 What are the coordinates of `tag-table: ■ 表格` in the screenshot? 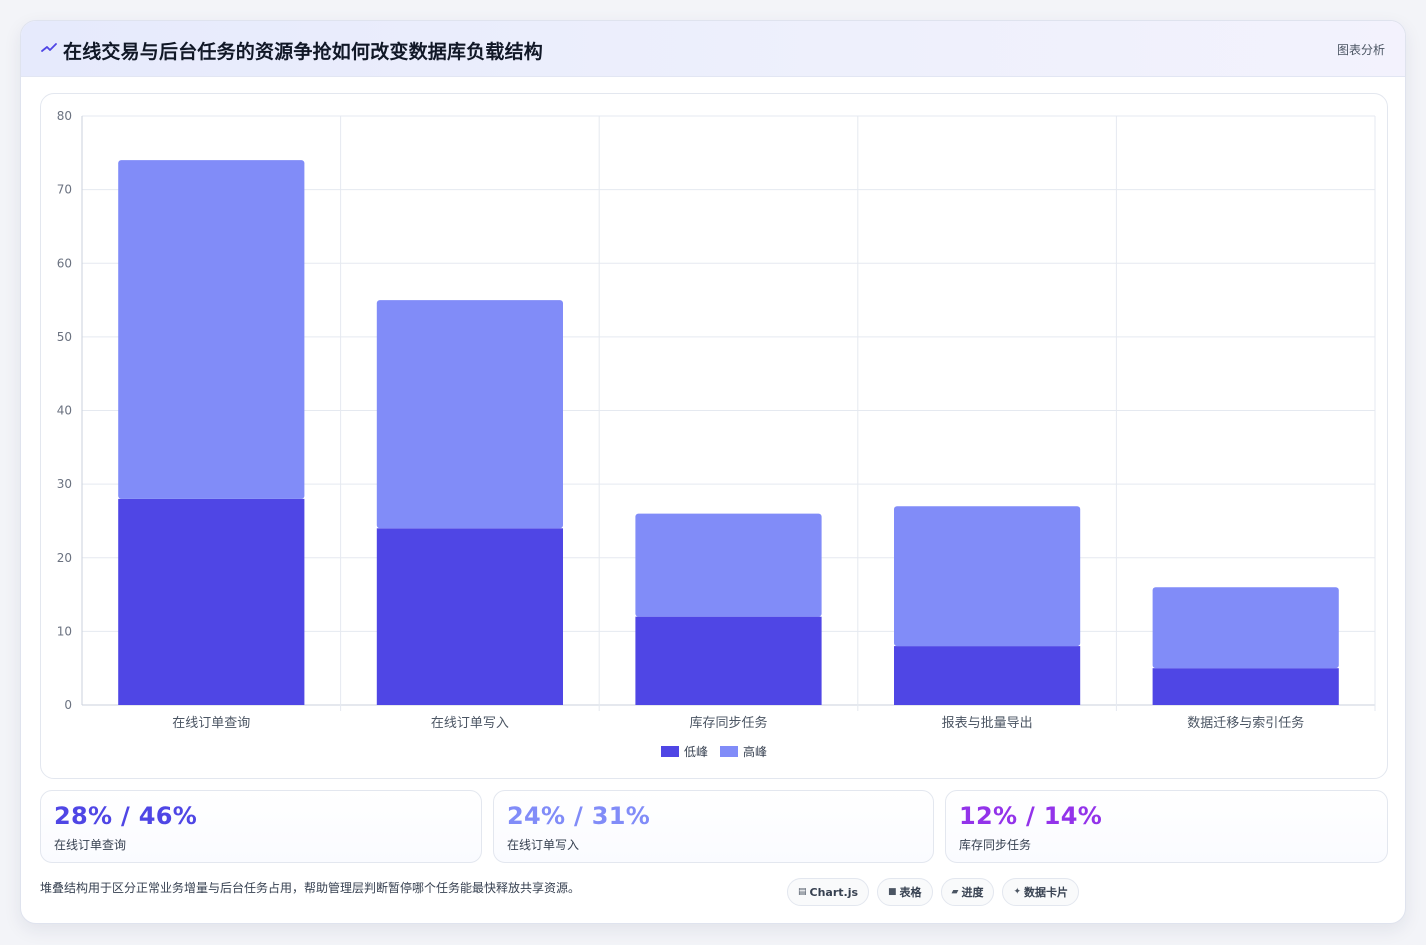 It's located at (905, 892).